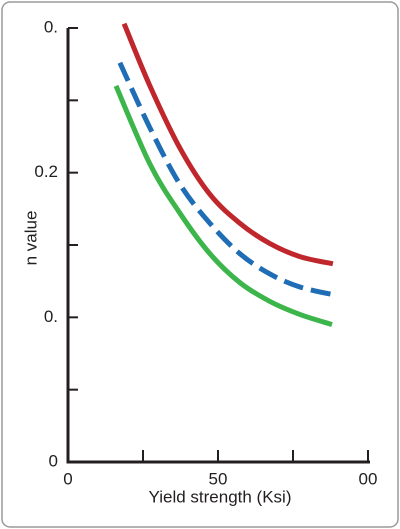 The image size is (400, 529). I want to click on x-tick-label: 0, so click(67, 478).